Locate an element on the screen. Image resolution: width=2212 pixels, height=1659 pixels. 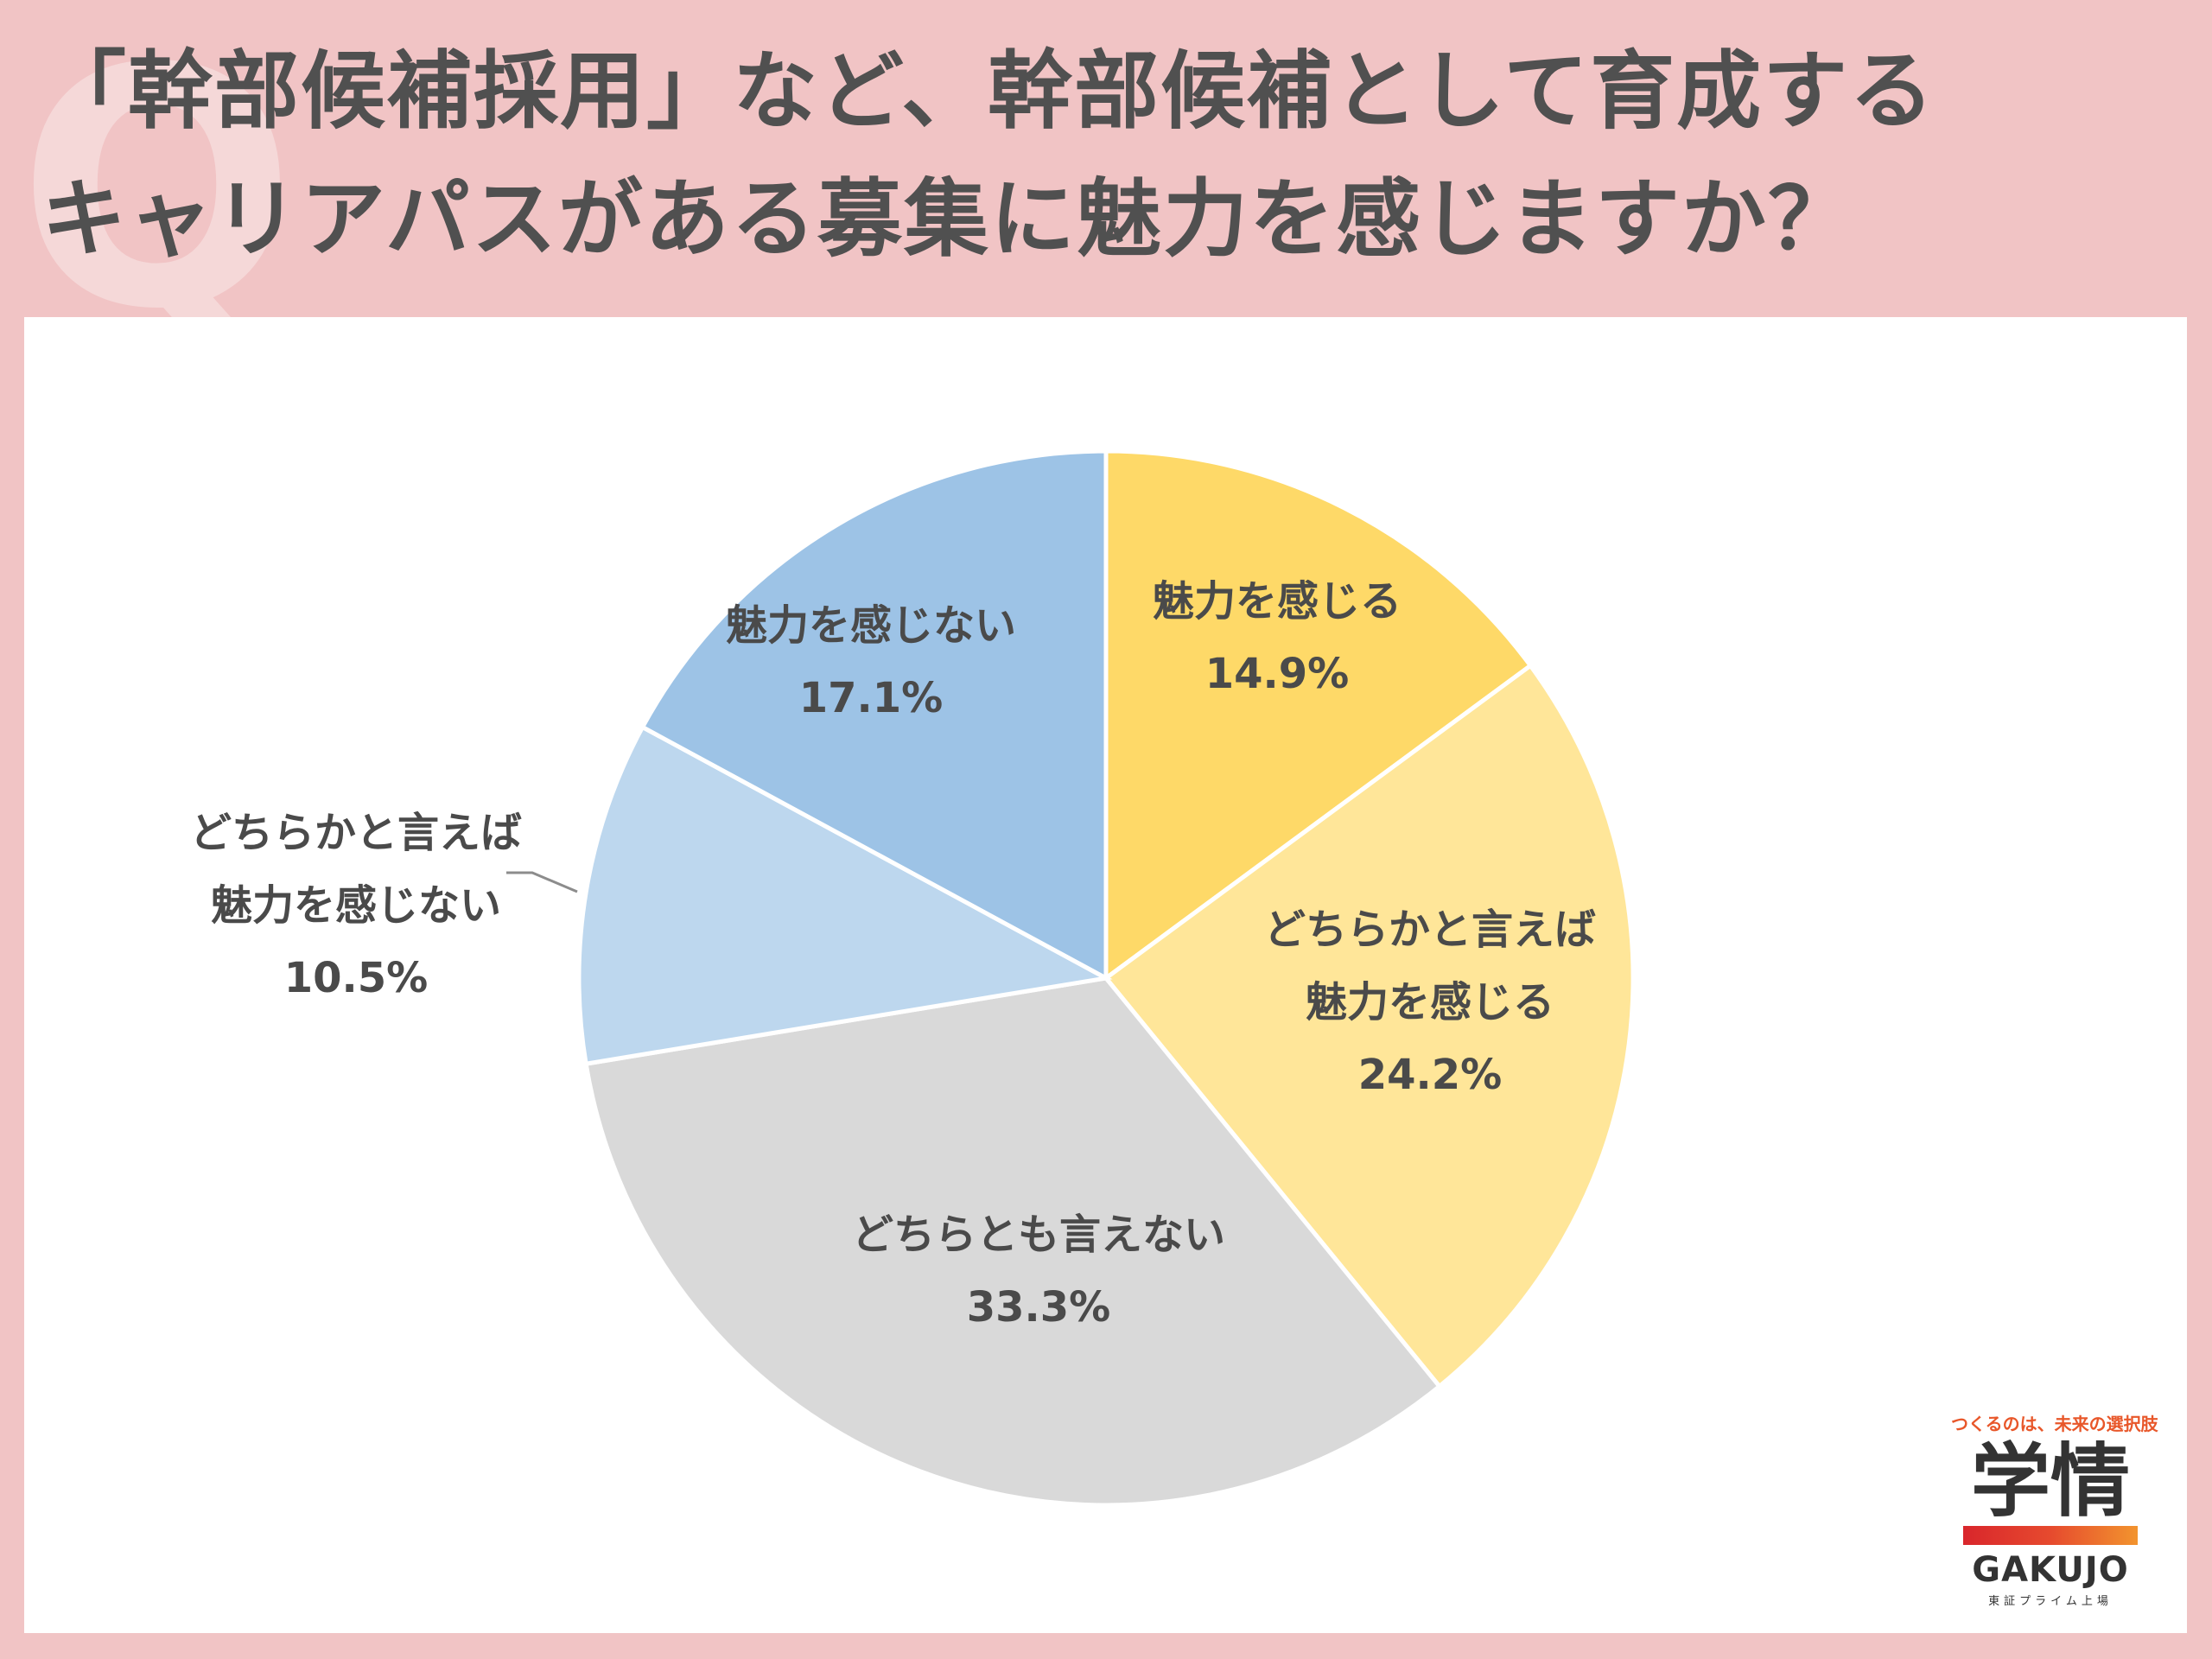
slice-category-label-4: 魅力を感じない is located at coordinates (356, 905).